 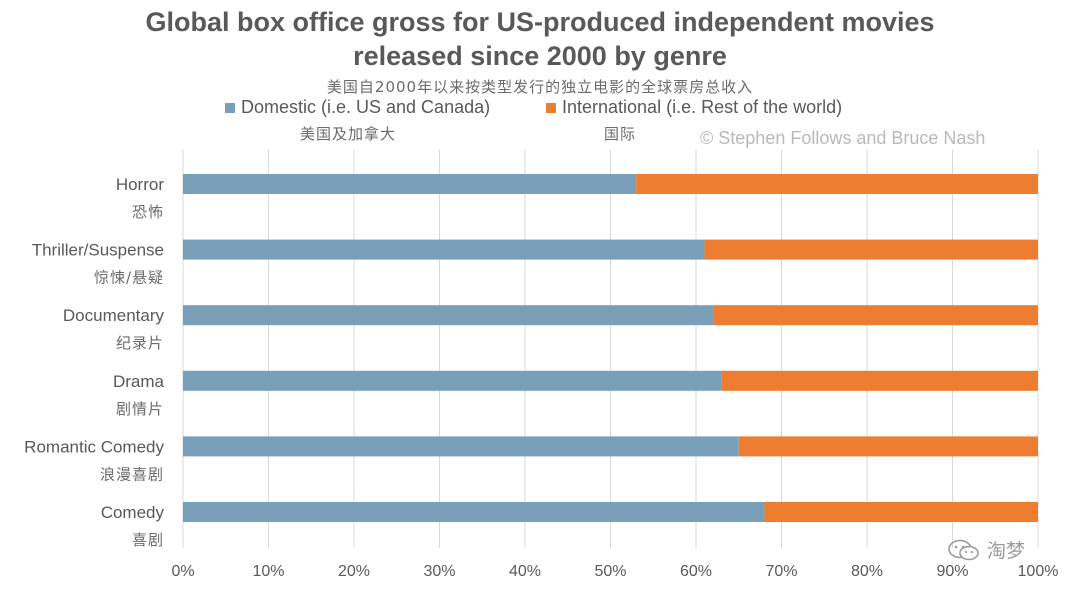 I want to click on legend-label-international: International (i.e. Rest of the world), so click(x=702, y=107).